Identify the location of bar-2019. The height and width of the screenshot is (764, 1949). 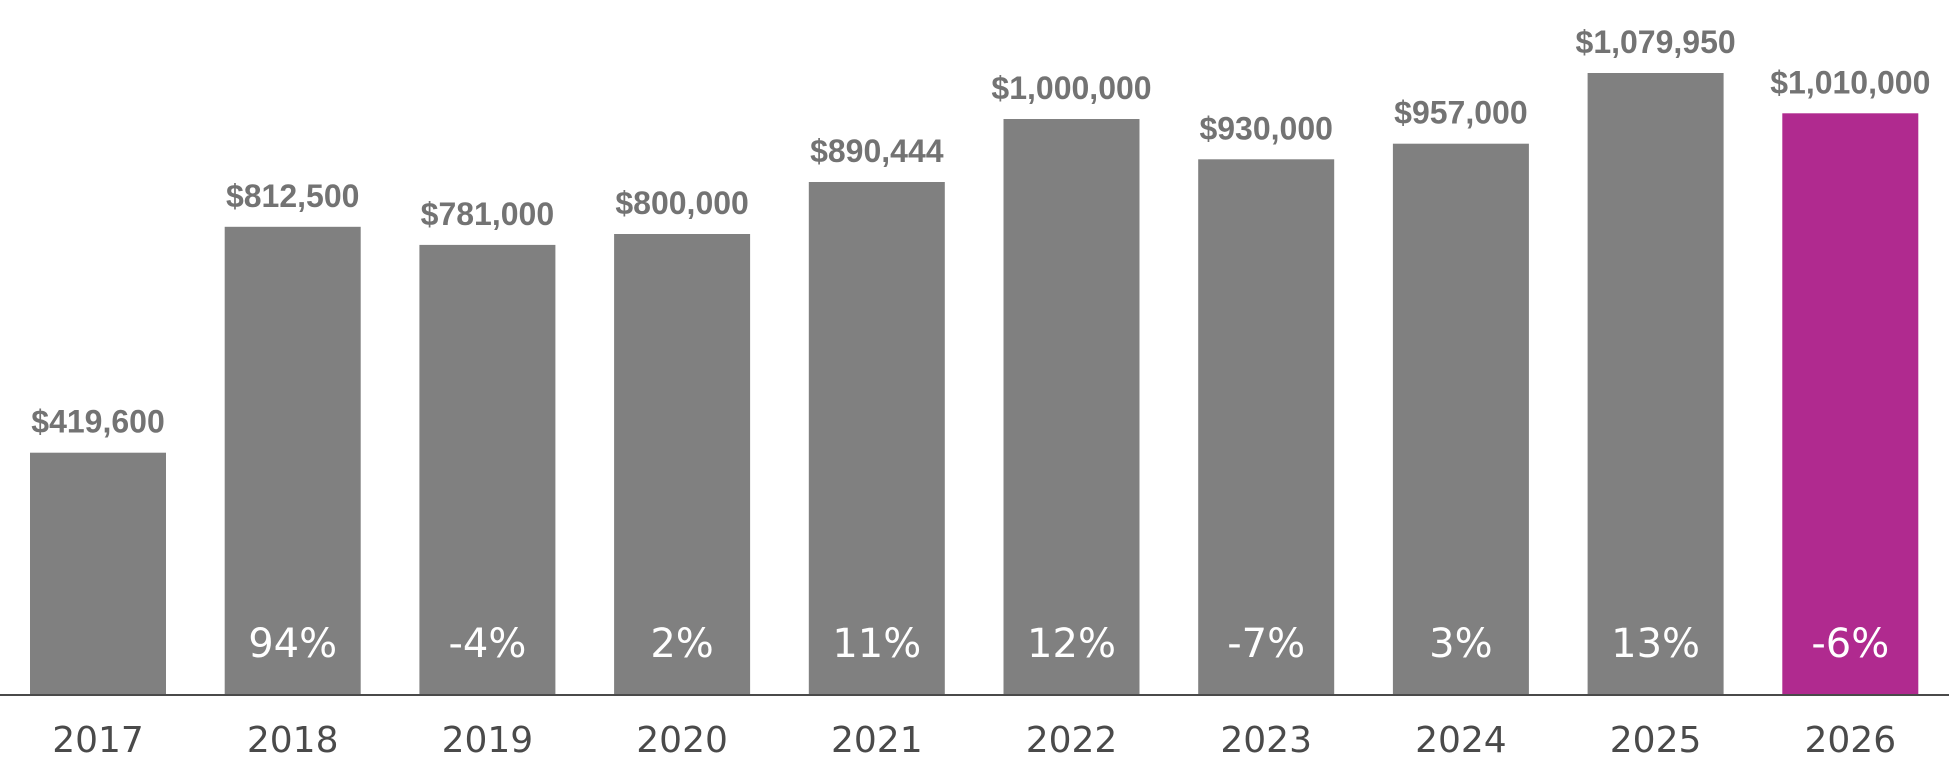
(487, 469).